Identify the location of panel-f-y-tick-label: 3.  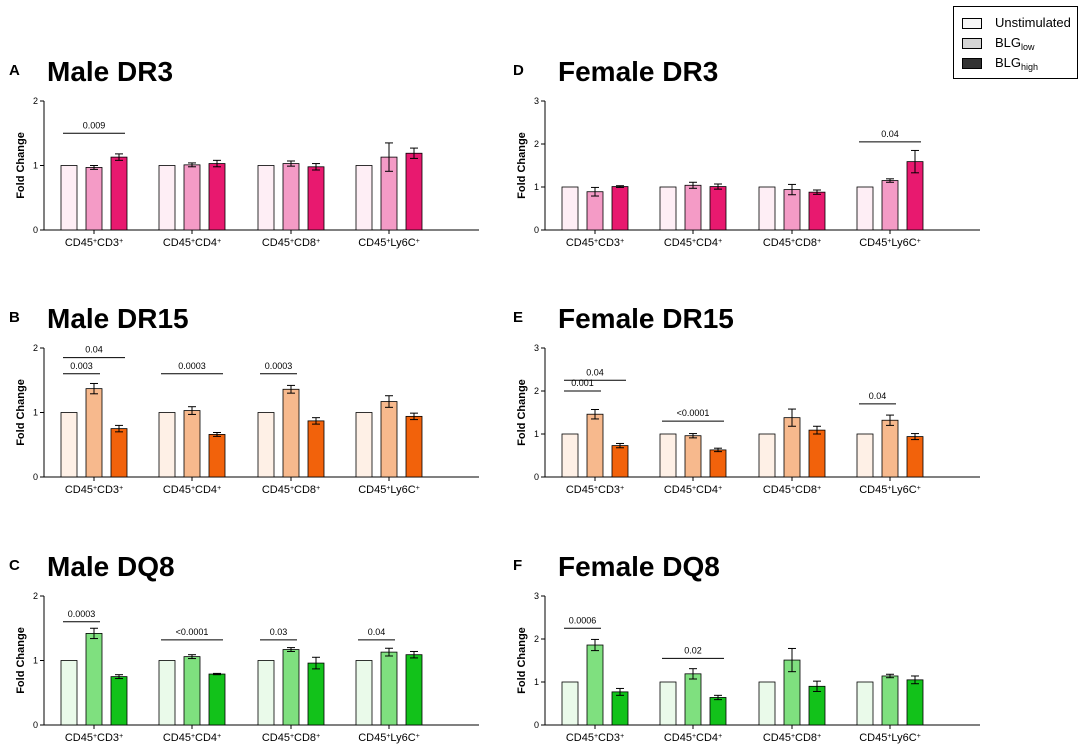
(536, 596).